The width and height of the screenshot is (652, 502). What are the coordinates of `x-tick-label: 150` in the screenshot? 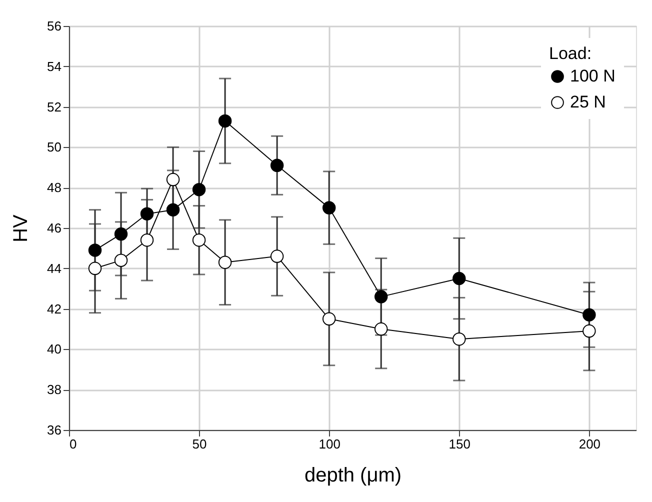 It's located at (459, 444).